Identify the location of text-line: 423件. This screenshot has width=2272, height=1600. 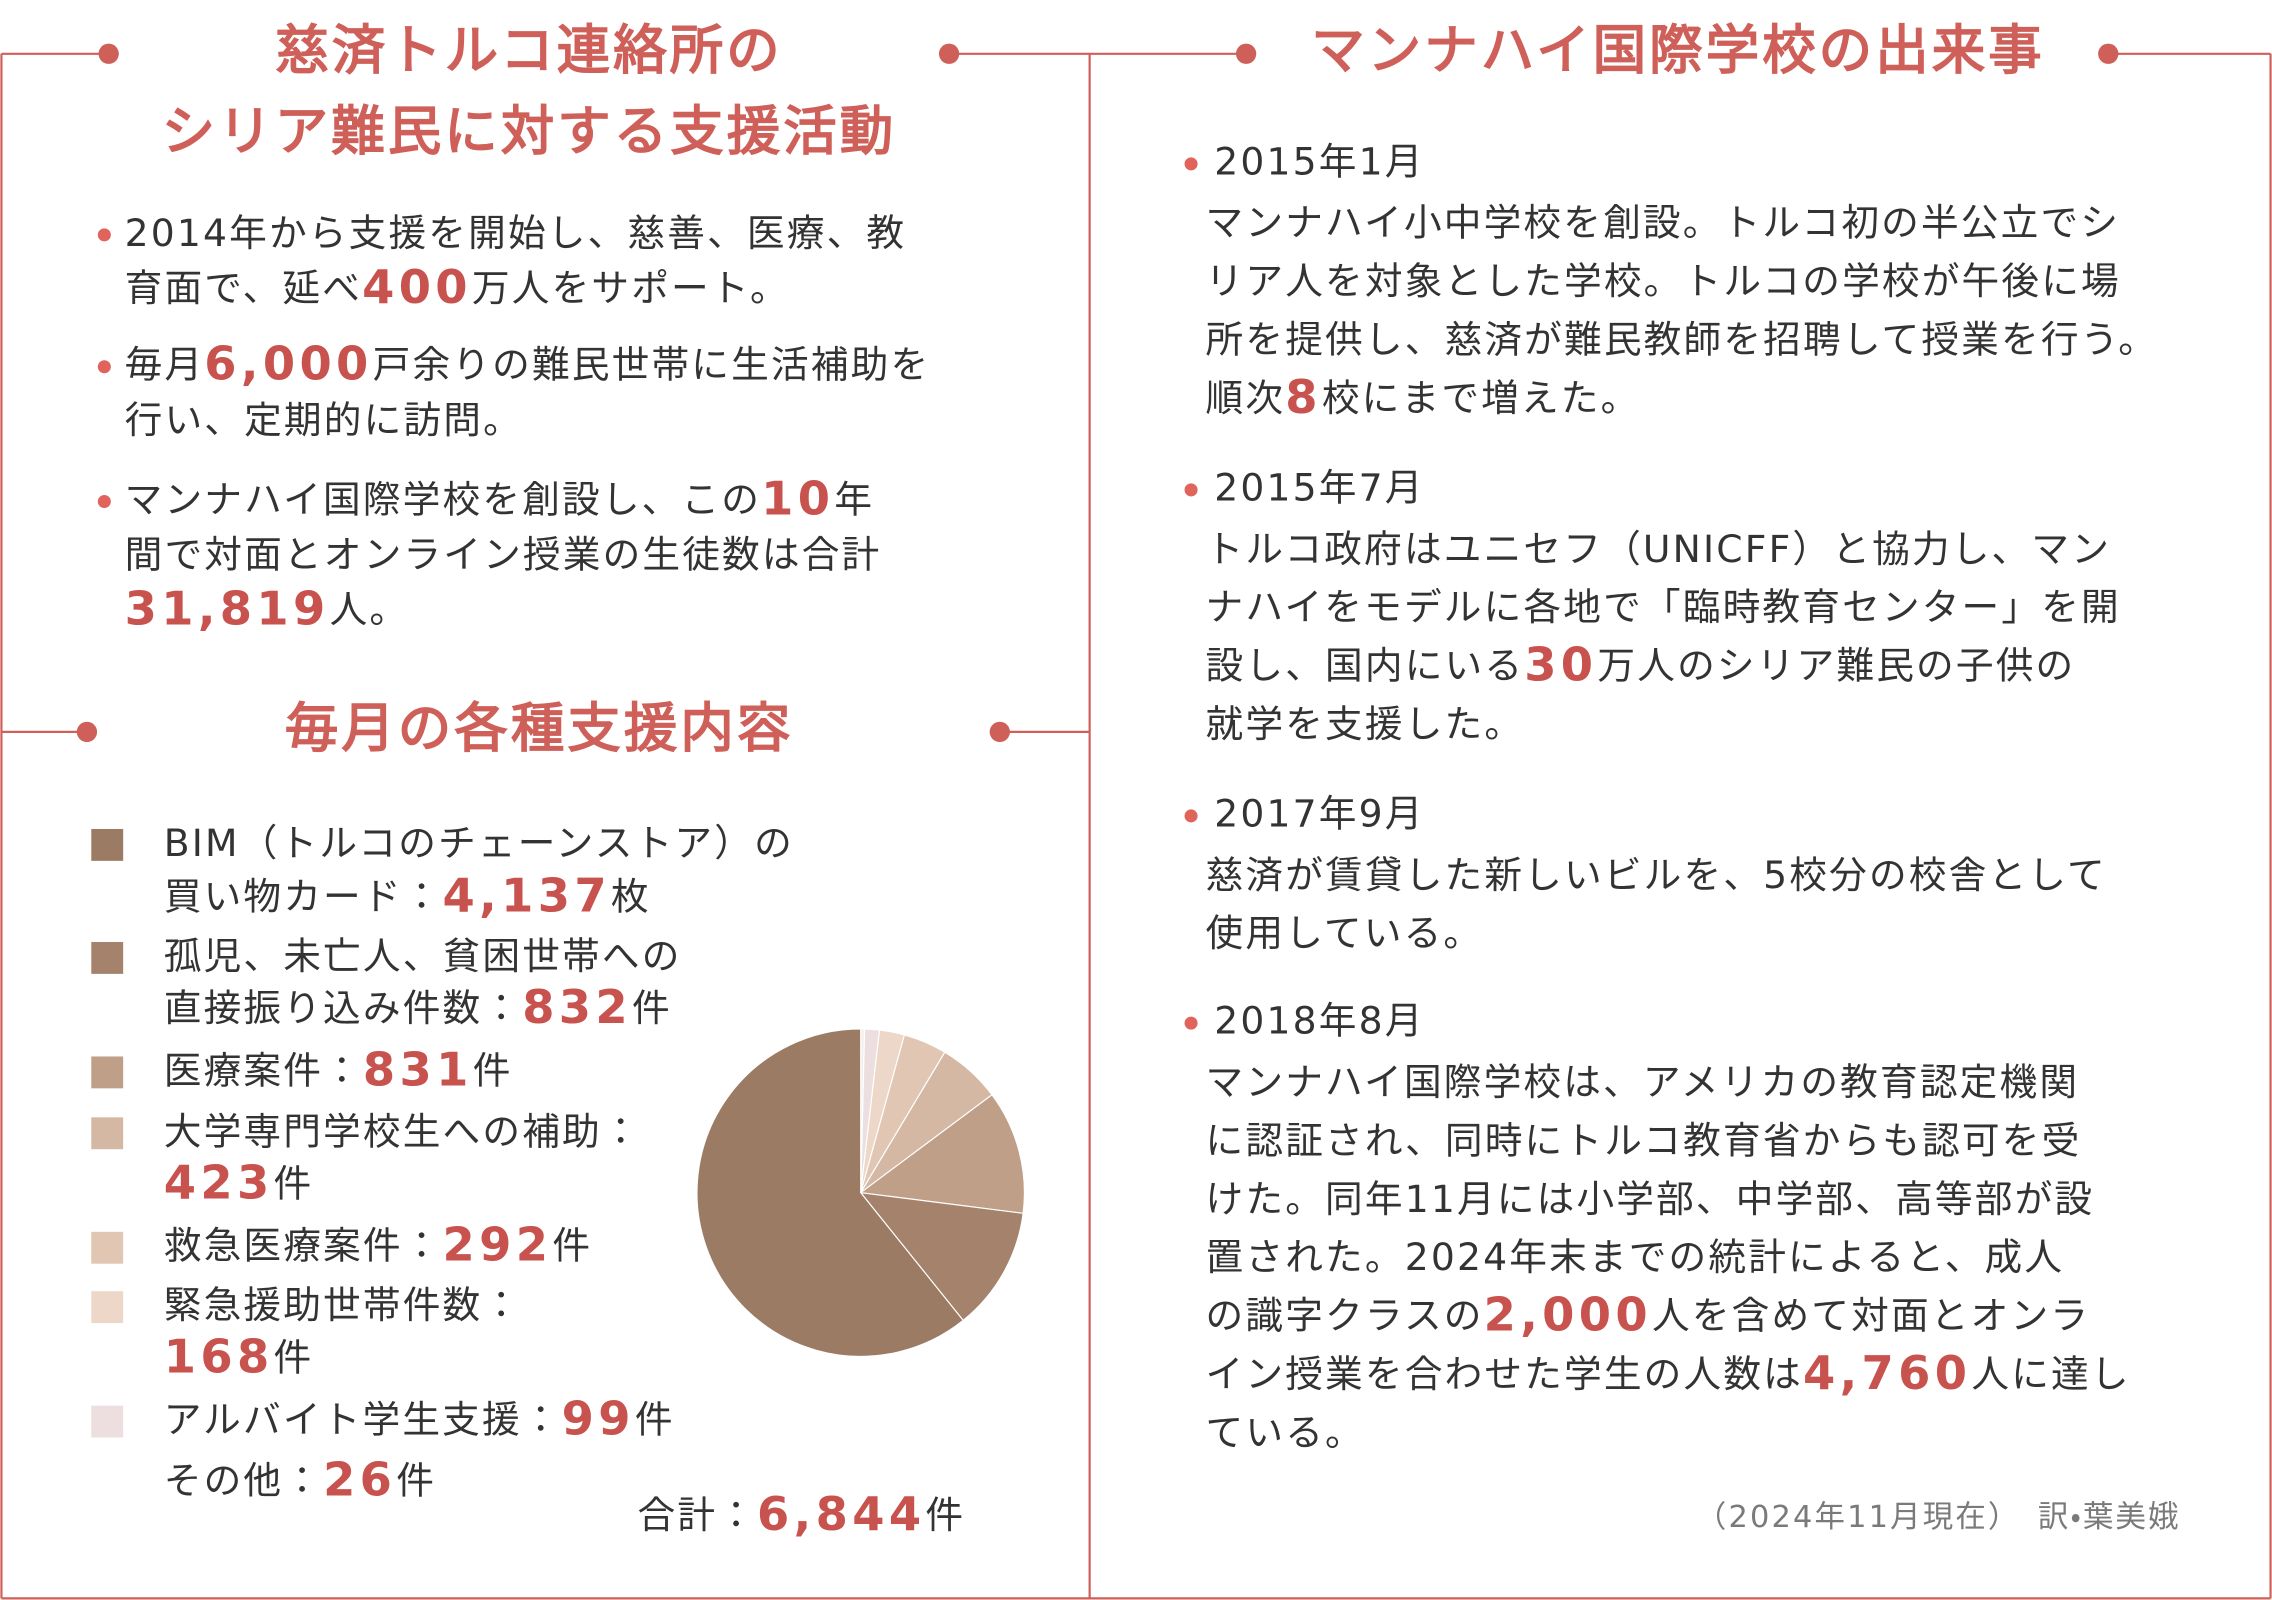
(239, 1182).